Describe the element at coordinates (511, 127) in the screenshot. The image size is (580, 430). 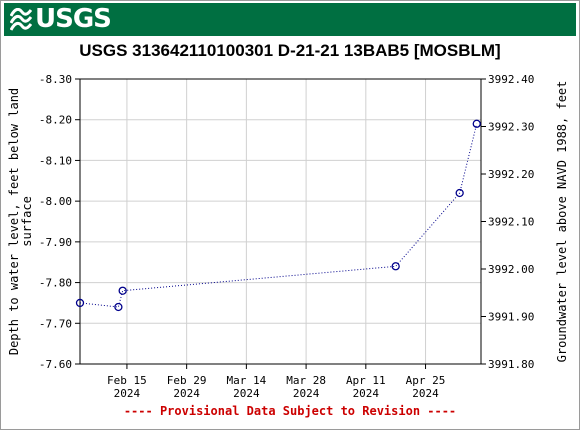
I see `y-right-tick-label: 3992.30` at that location.